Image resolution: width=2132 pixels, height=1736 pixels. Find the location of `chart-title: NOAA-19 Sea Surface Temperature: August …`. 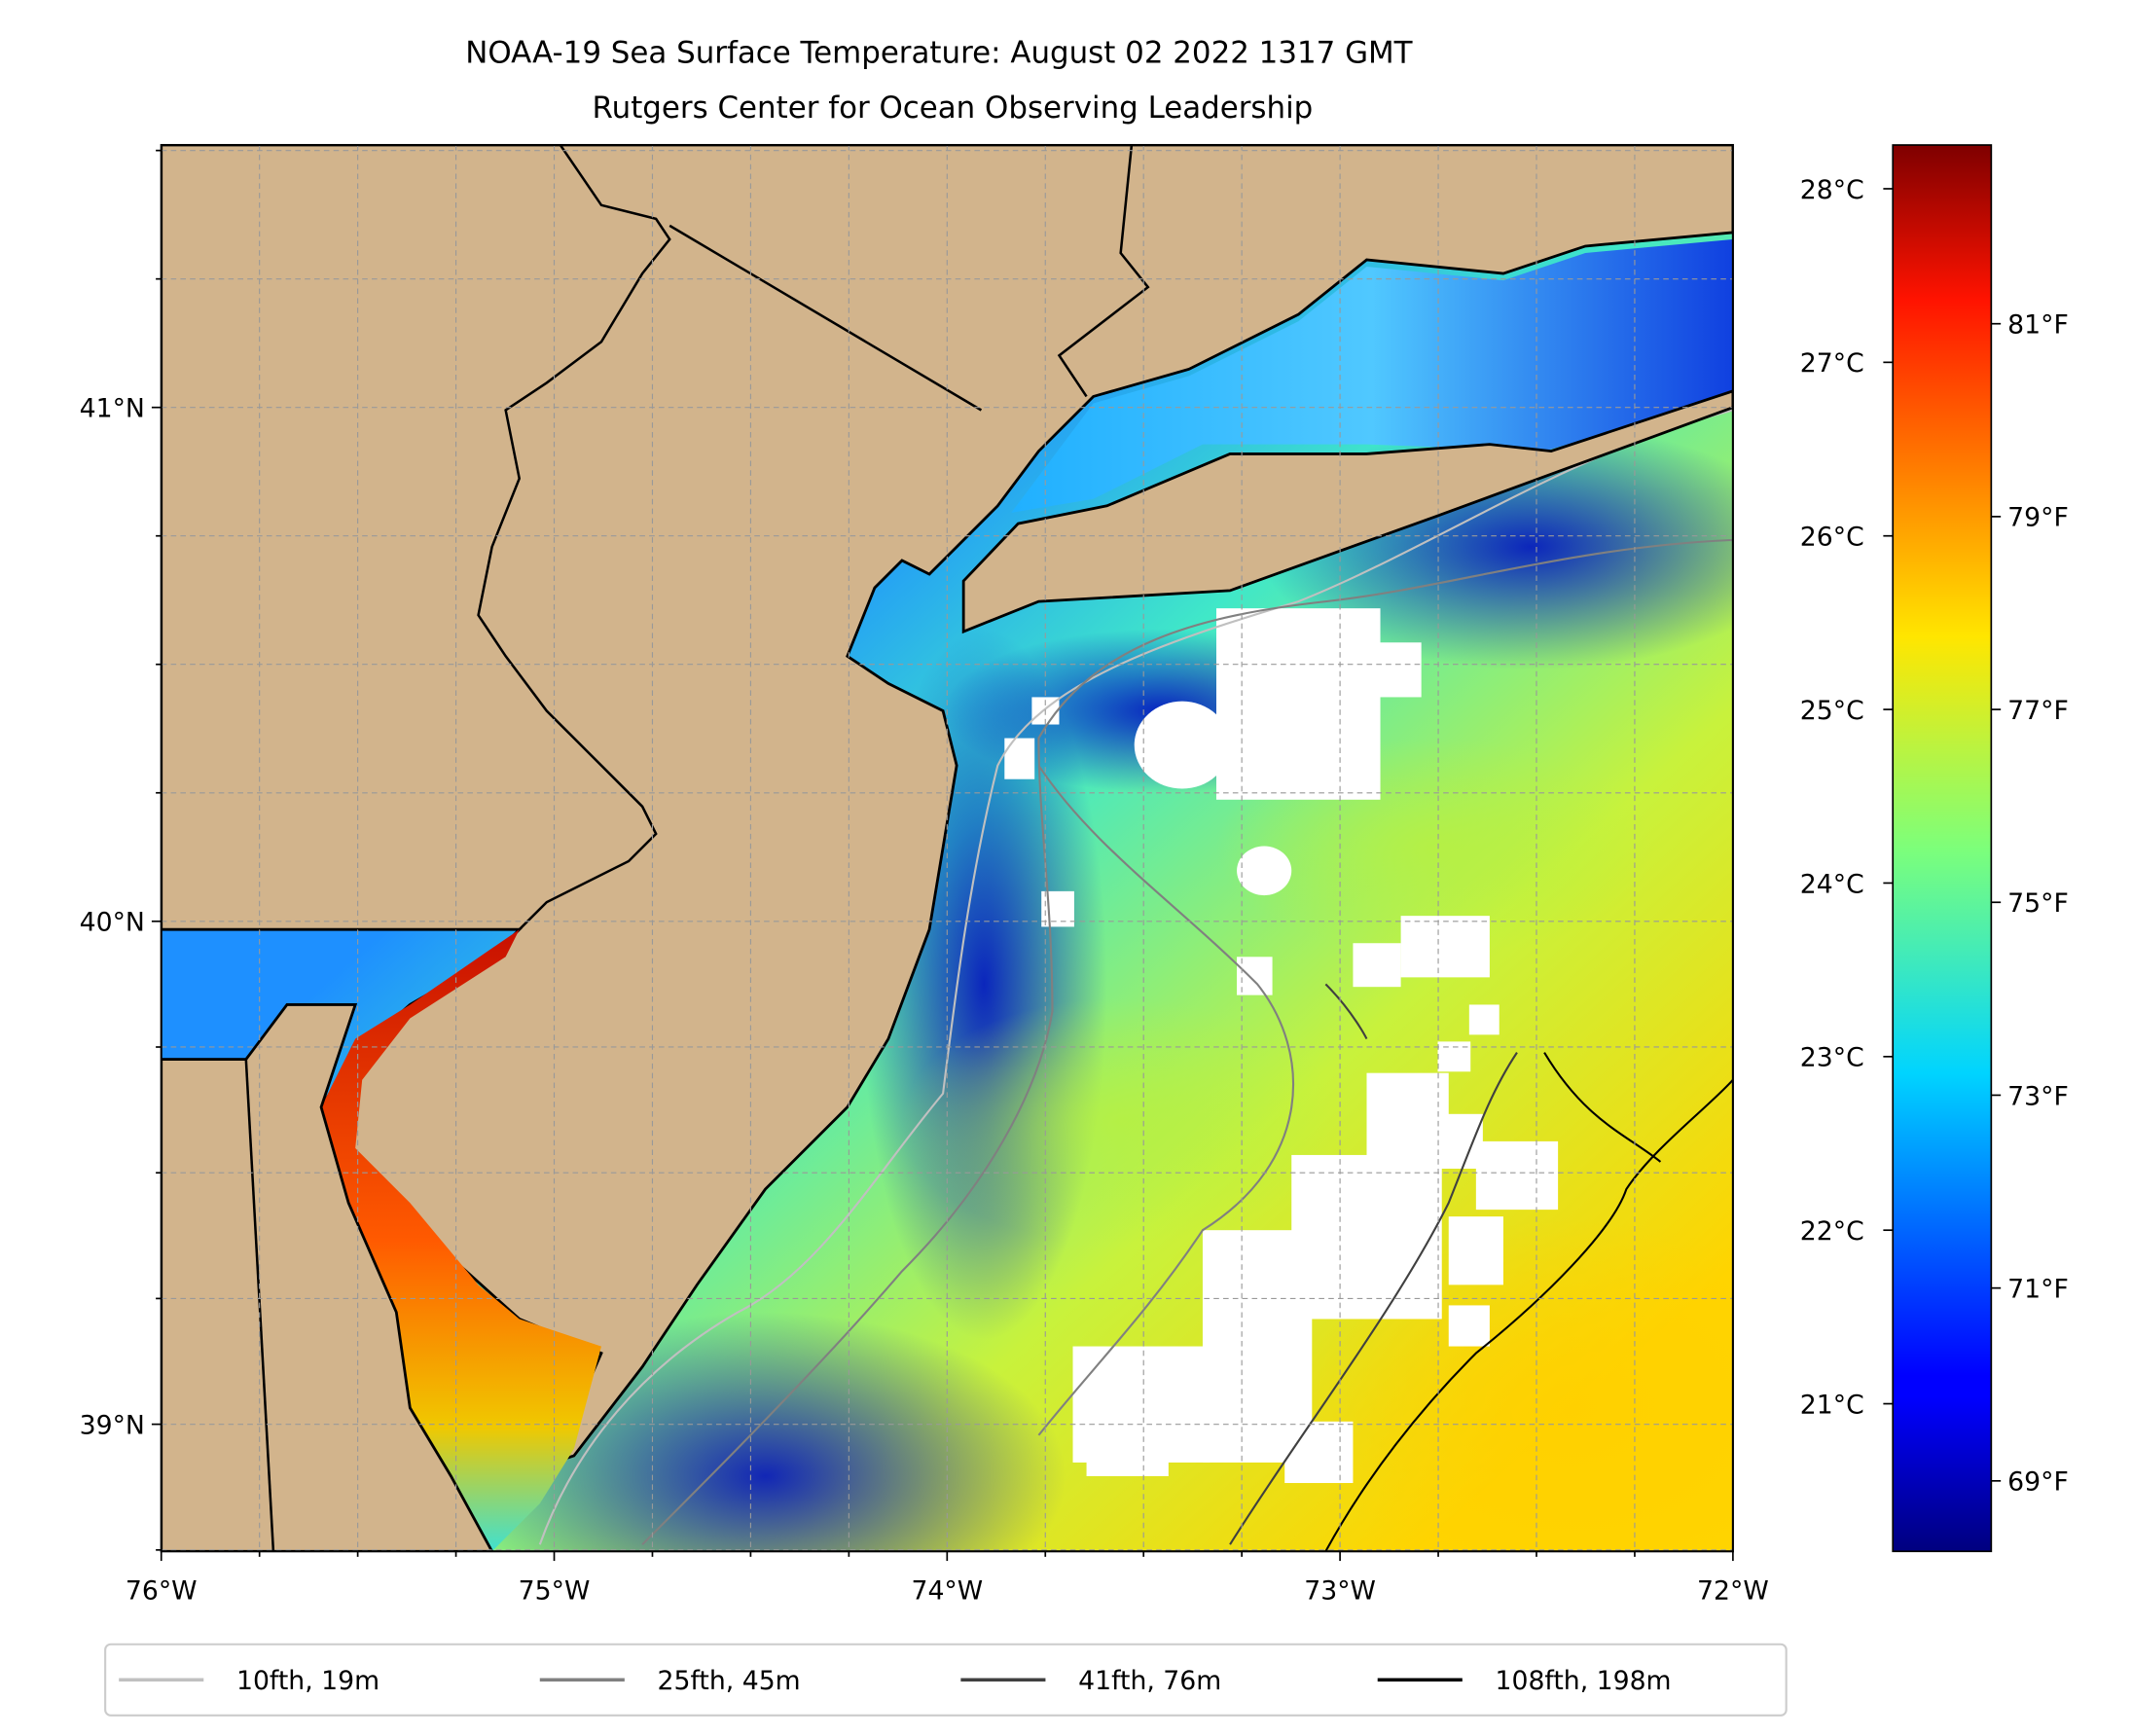

chart-title: NOAA-19 Sea Surface Temperature: August … is located at coordinates (939, 54).